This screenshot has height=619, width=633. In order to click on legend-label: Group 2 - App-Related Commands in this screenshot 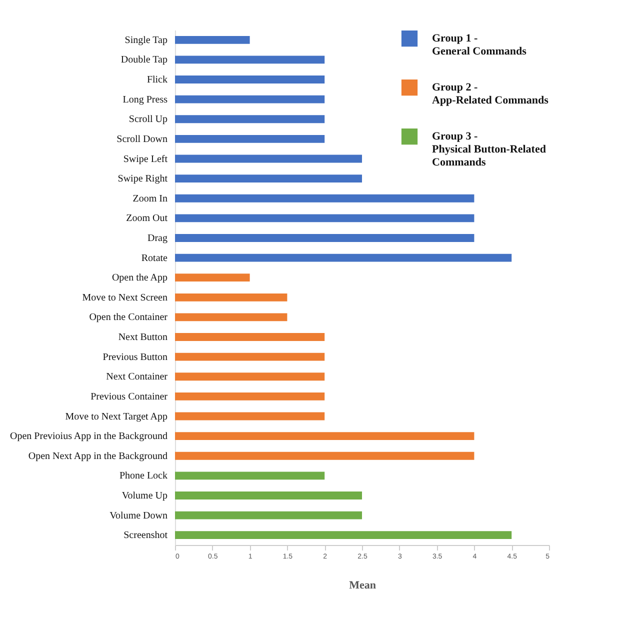, I will do `click(491, 94)`.